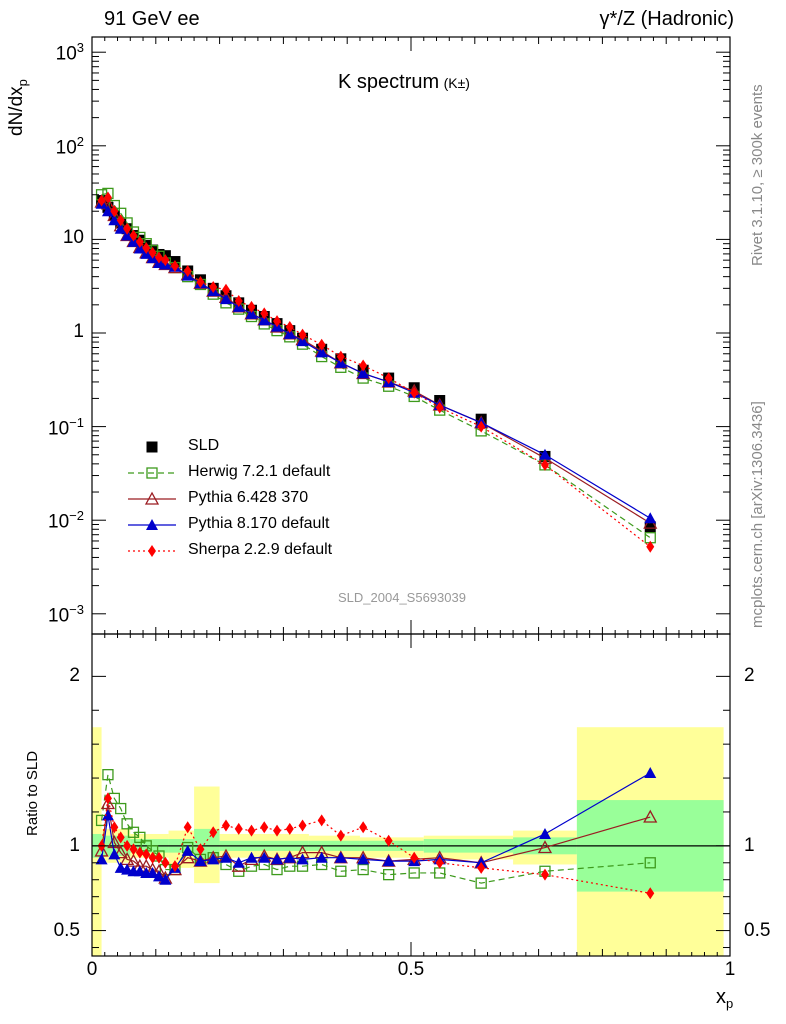 This screenshot has height=1024, width=786. I want to click on x-axis-label: xp, so click(724, 998).